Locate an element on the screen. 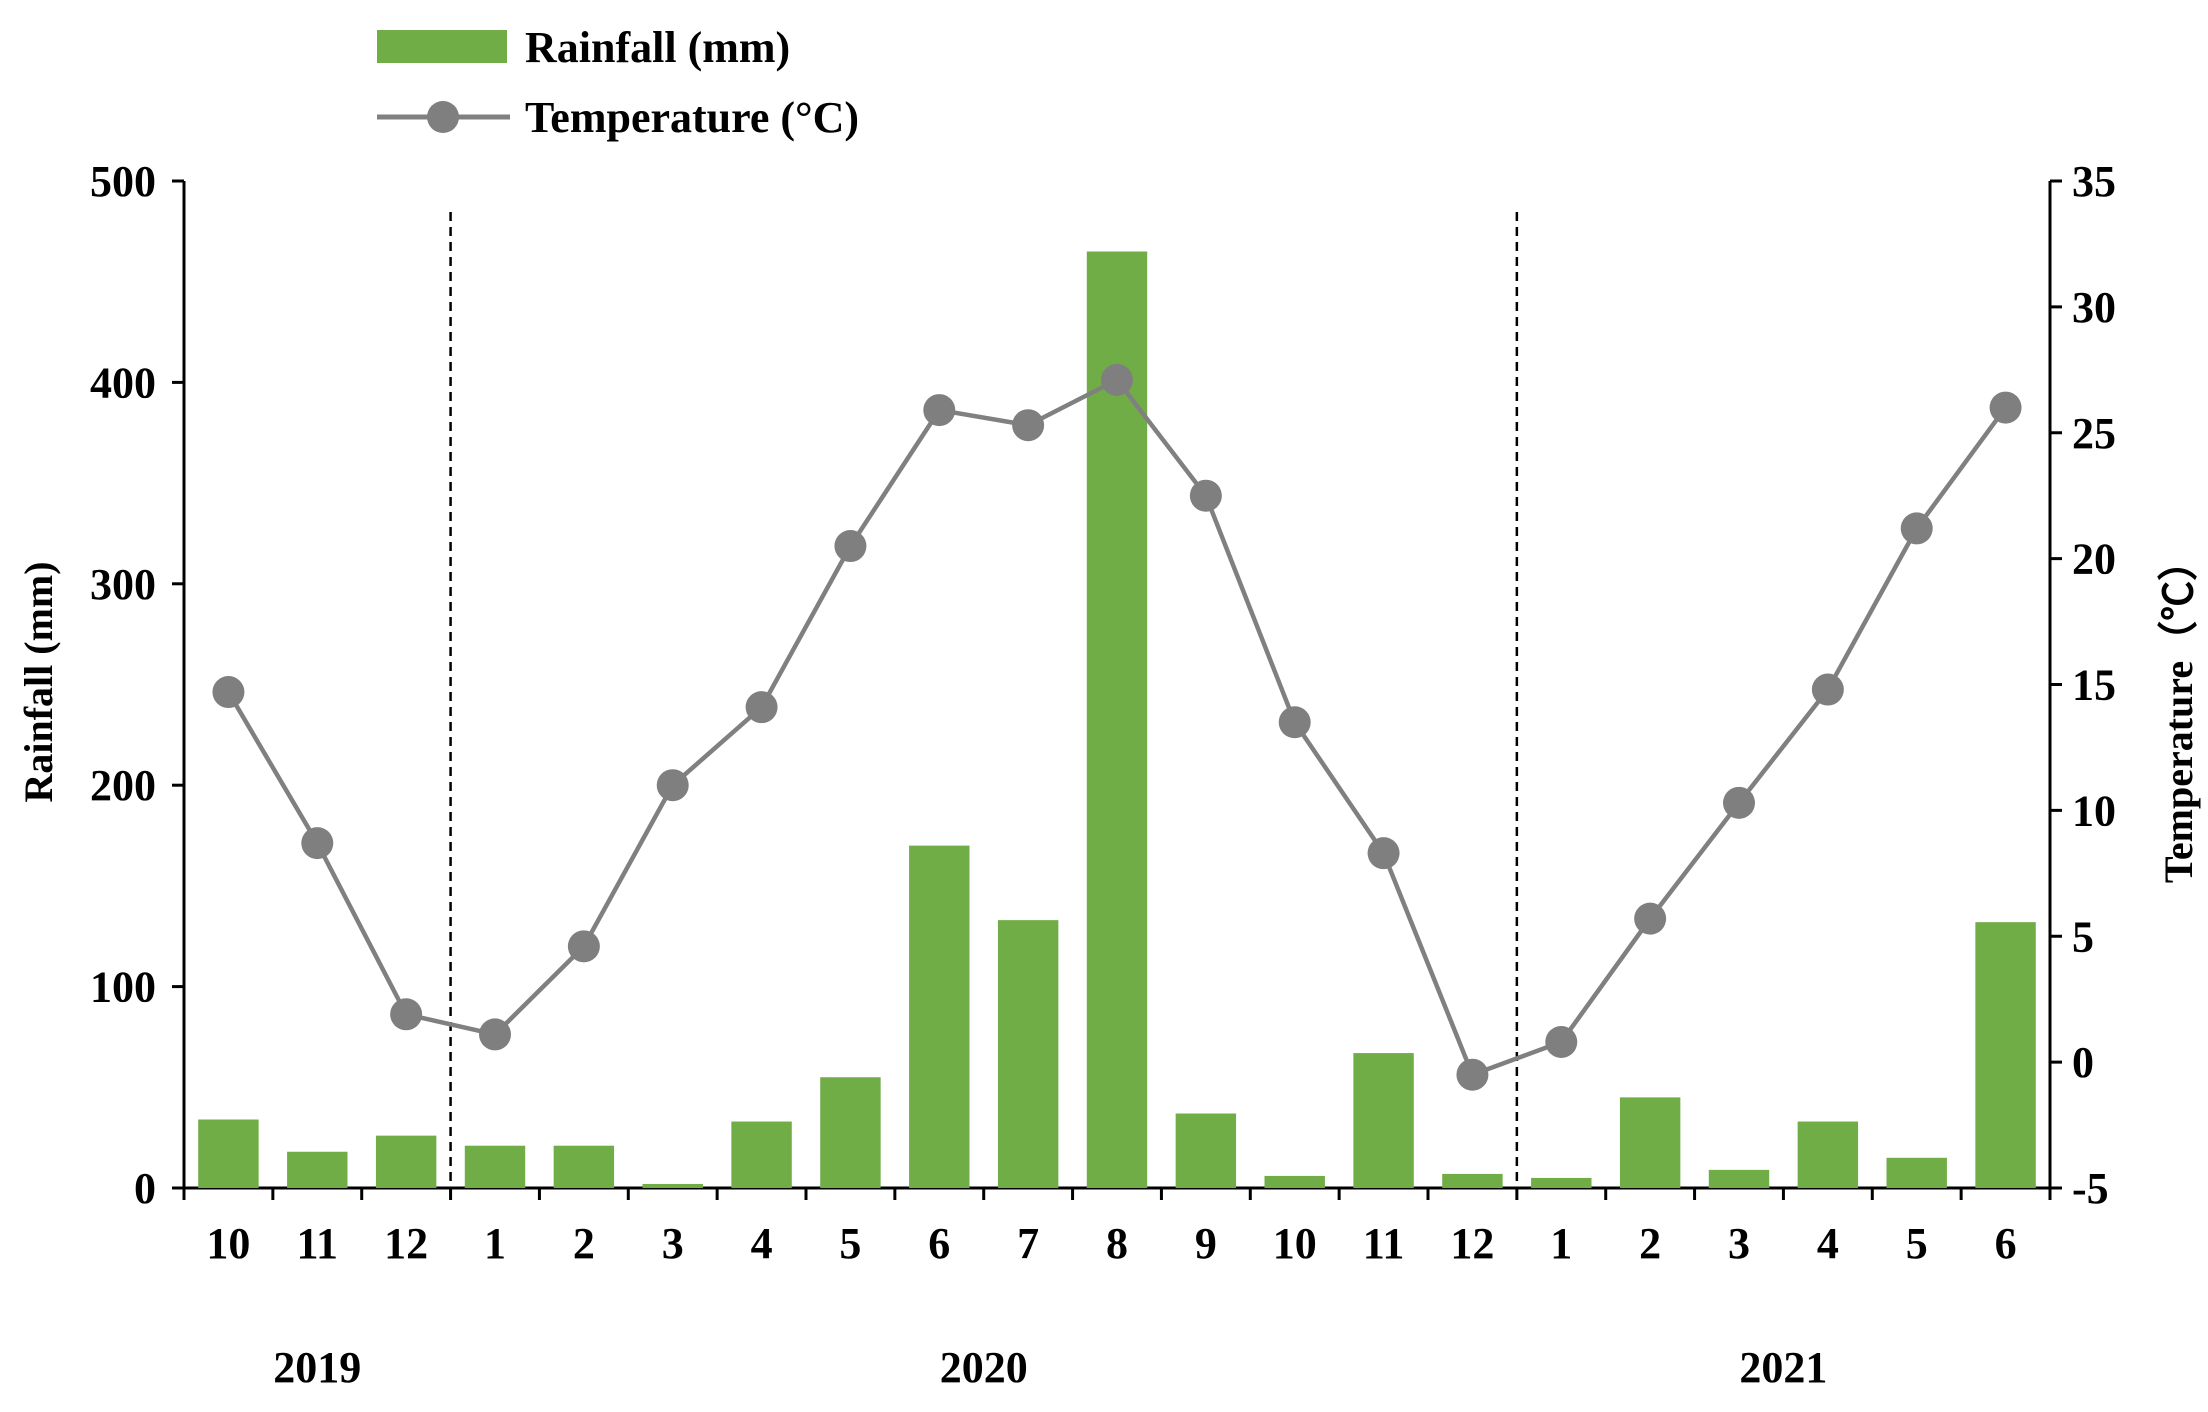  y-left-tick-label: 100 is located at coordinates (123, 987).